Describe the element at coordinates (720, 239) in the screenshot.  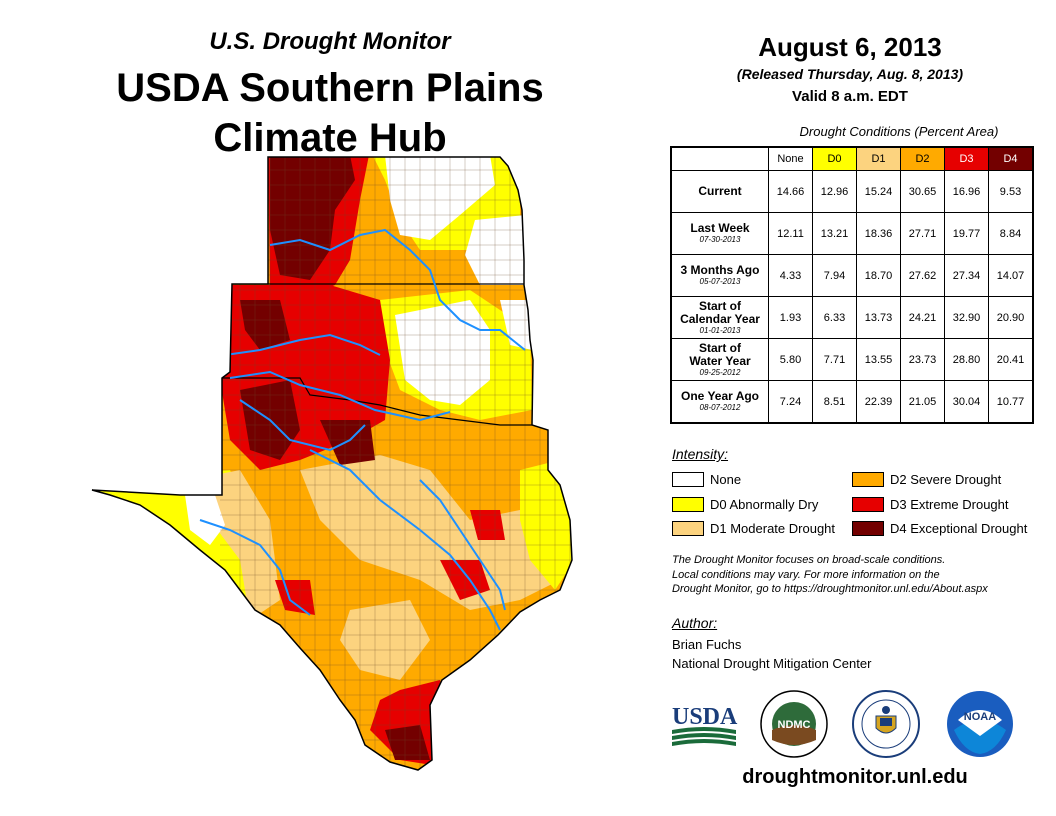
I see `row-label-date: 07-30-2013` at that location.